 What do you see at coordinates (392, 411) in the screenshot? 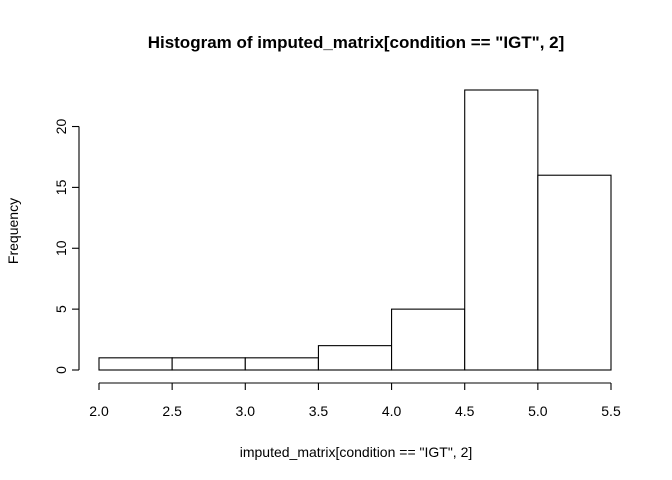
I see `x-tick-label: 4.0` at bounding box center [392, 411].